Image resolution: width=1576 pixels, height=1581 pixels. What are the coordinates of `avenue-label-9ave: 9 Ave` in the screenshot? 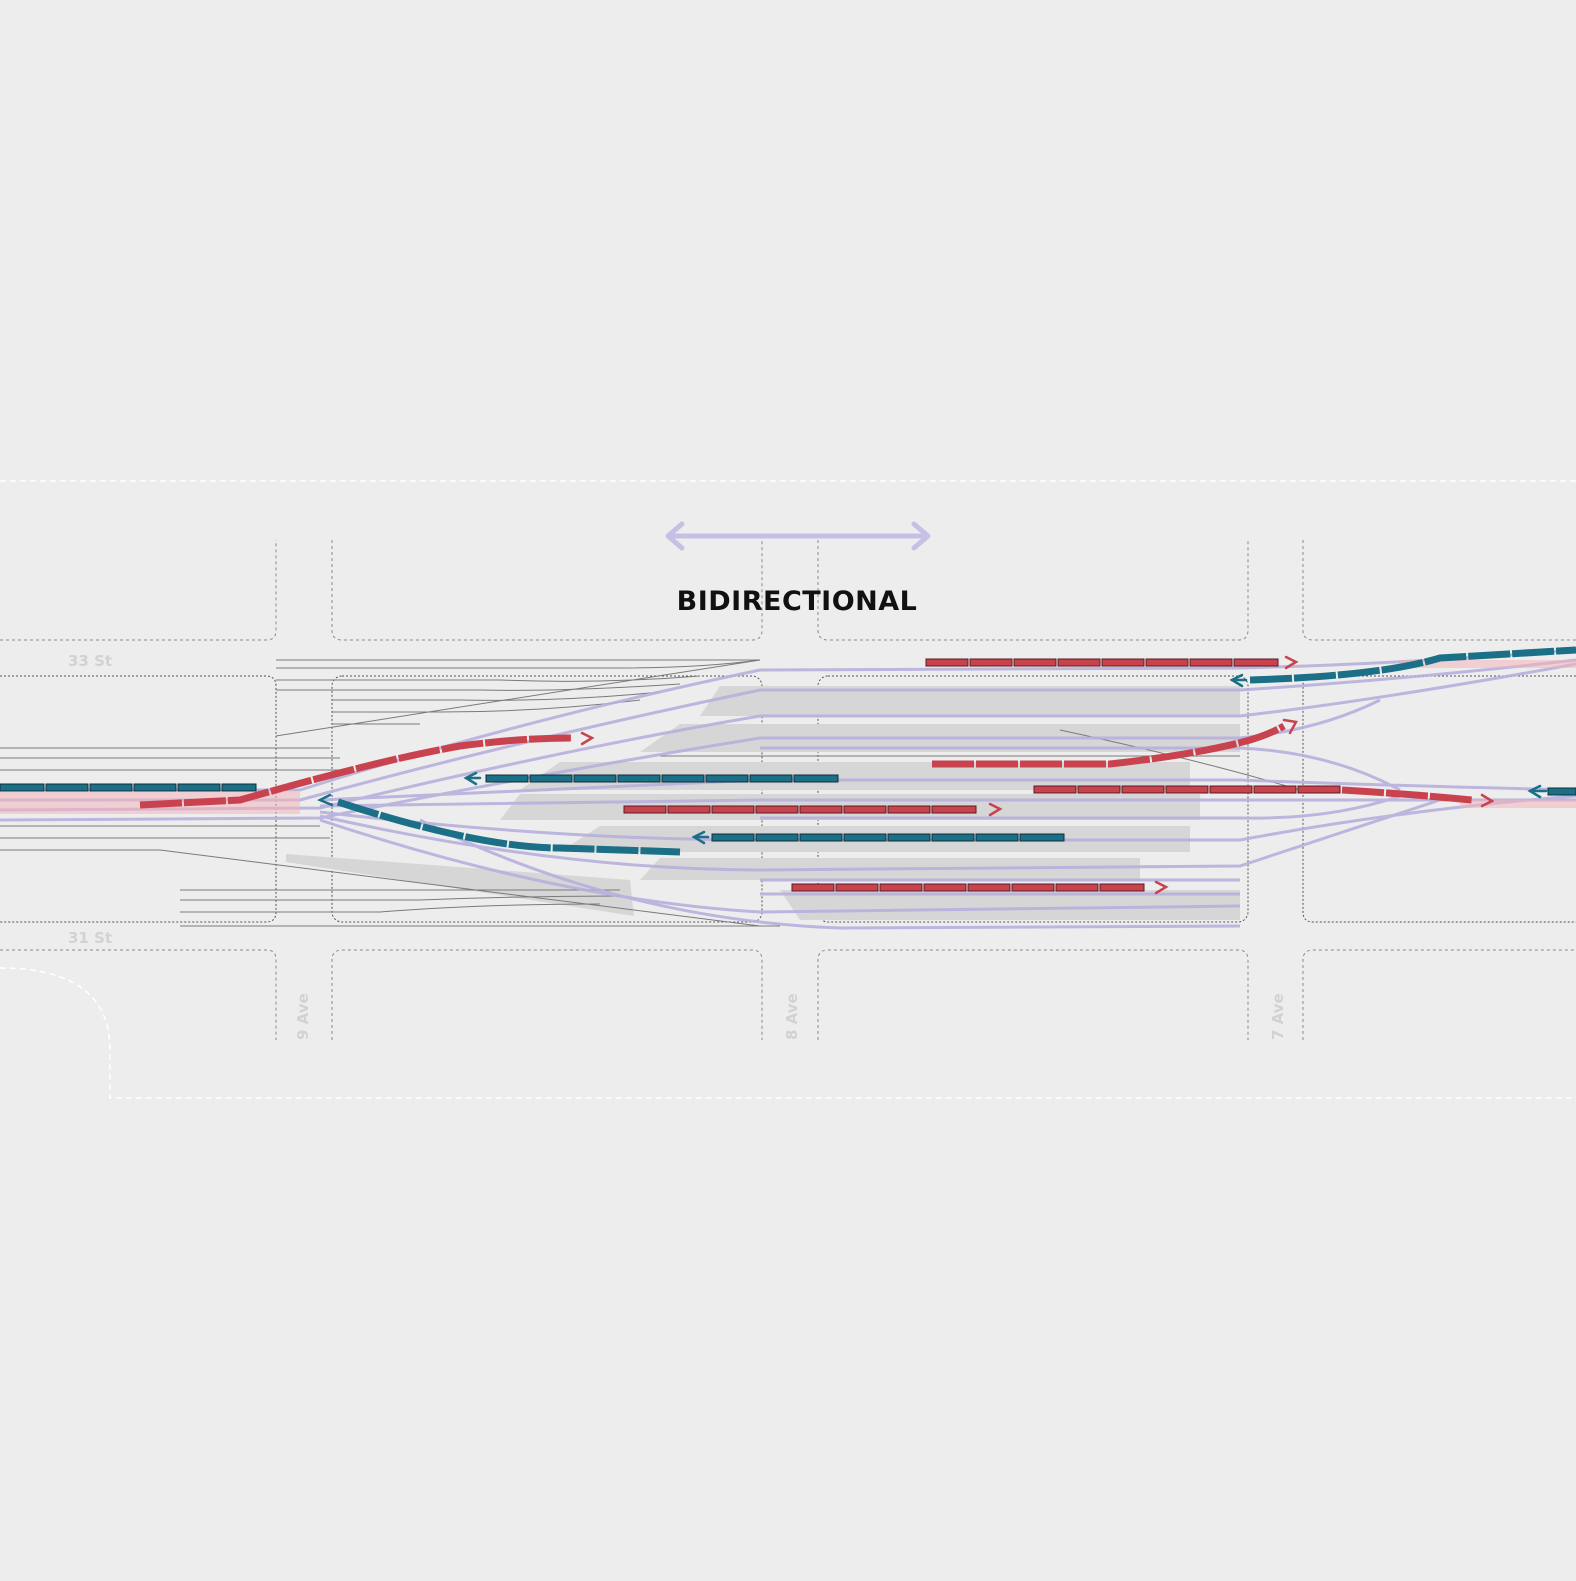 It's located at (303, 1016).